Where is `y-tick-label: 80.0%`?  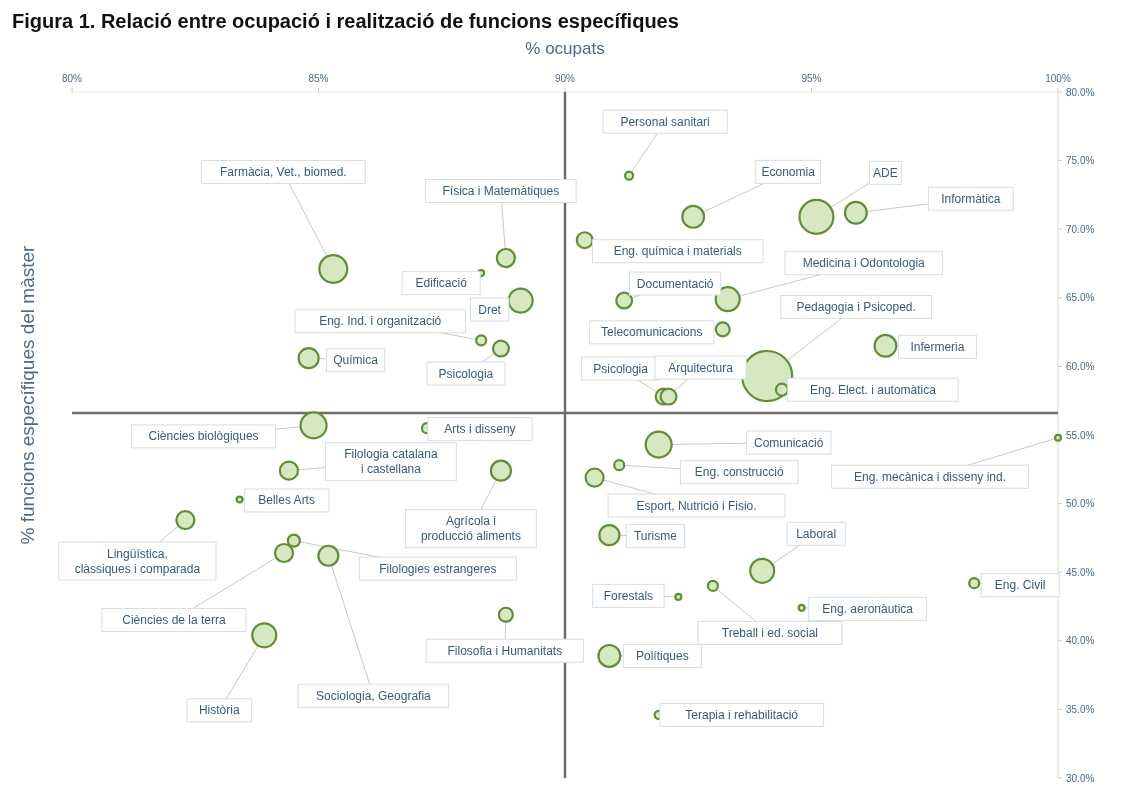
y-tick-label: 80.0% is located at coordinates (1080, 92).